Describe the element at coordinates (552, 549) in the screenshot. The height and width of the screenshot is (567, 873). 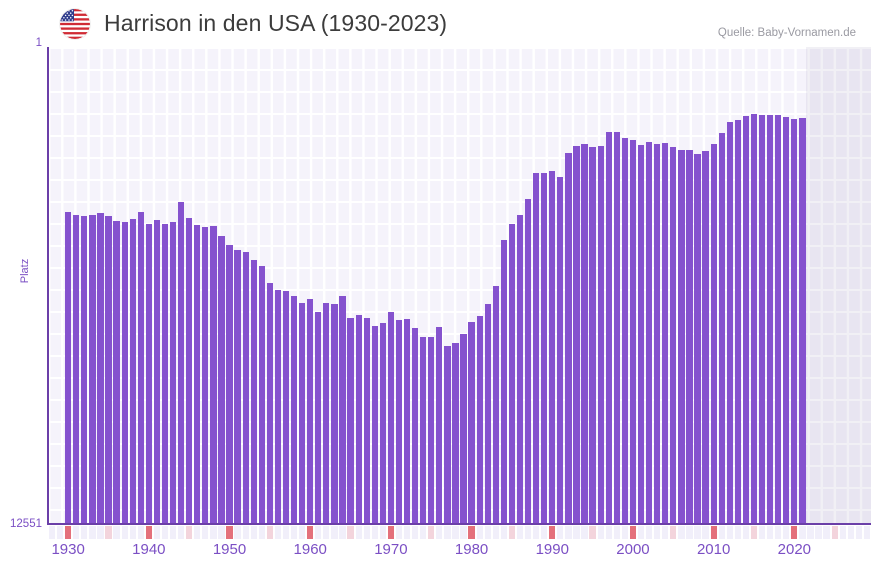
I see `x-axis-tick-label: 1990` at that location.